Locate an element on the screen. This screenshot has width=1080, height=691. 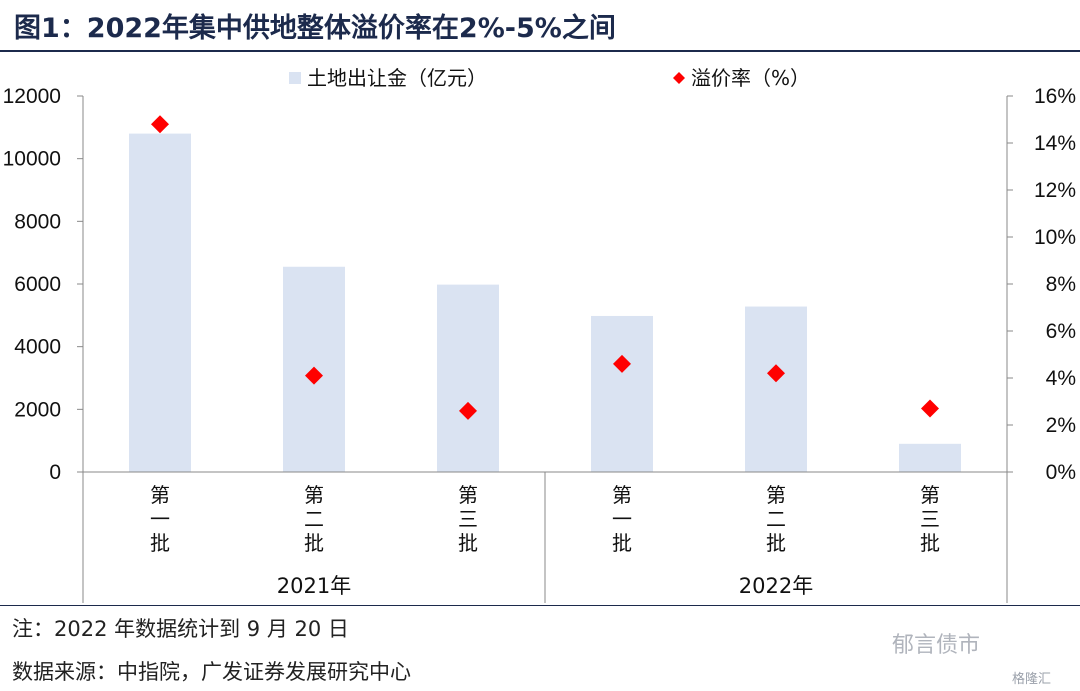
legend-bar-label: 土地出让金（亿元） is located at coordinates (397, 78).